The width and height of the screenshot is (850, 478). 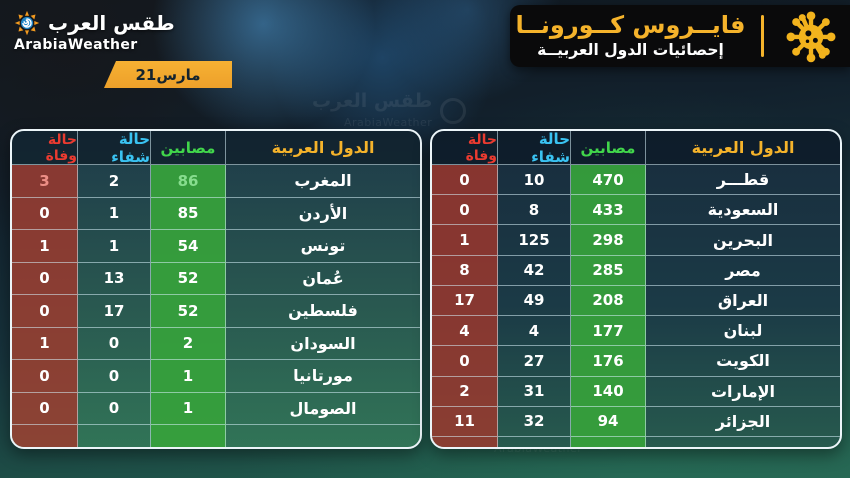 I want to click on deaths-cell: 4, so click(x=465, y=331).